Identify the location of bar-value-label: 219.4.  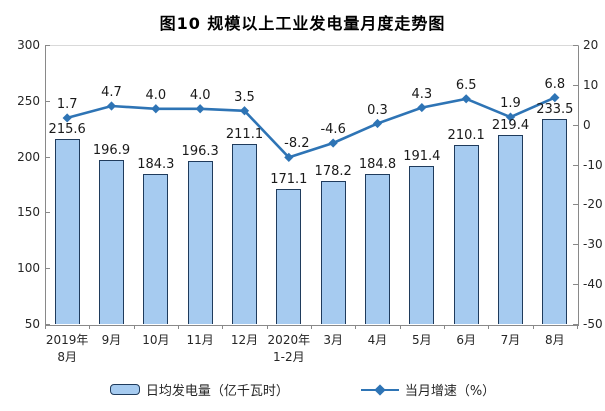
(510, 125).